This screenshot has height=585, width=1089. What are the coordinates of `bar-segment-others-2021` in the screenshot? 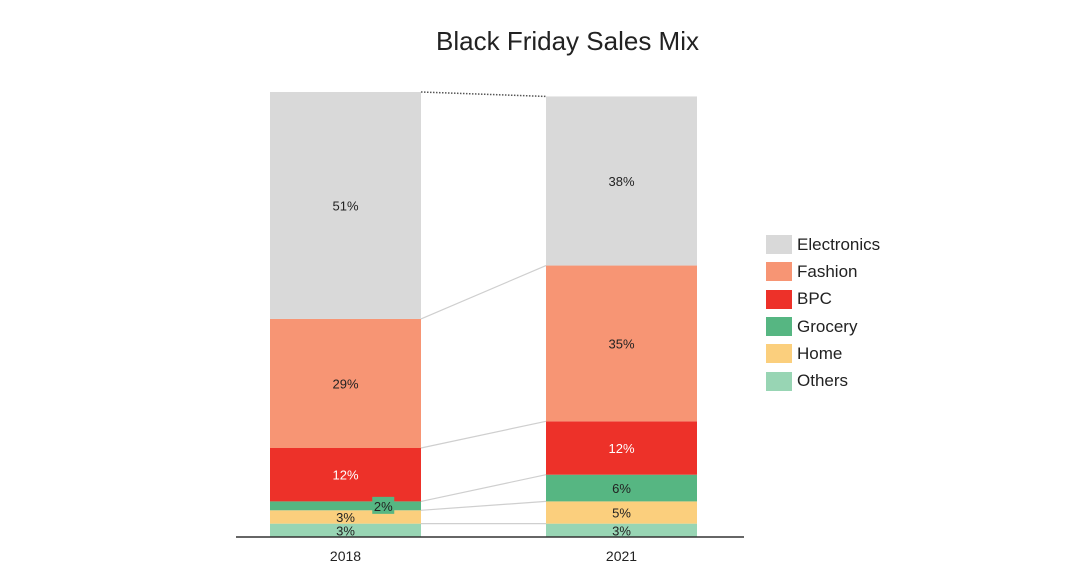 It's located at (621, 530).